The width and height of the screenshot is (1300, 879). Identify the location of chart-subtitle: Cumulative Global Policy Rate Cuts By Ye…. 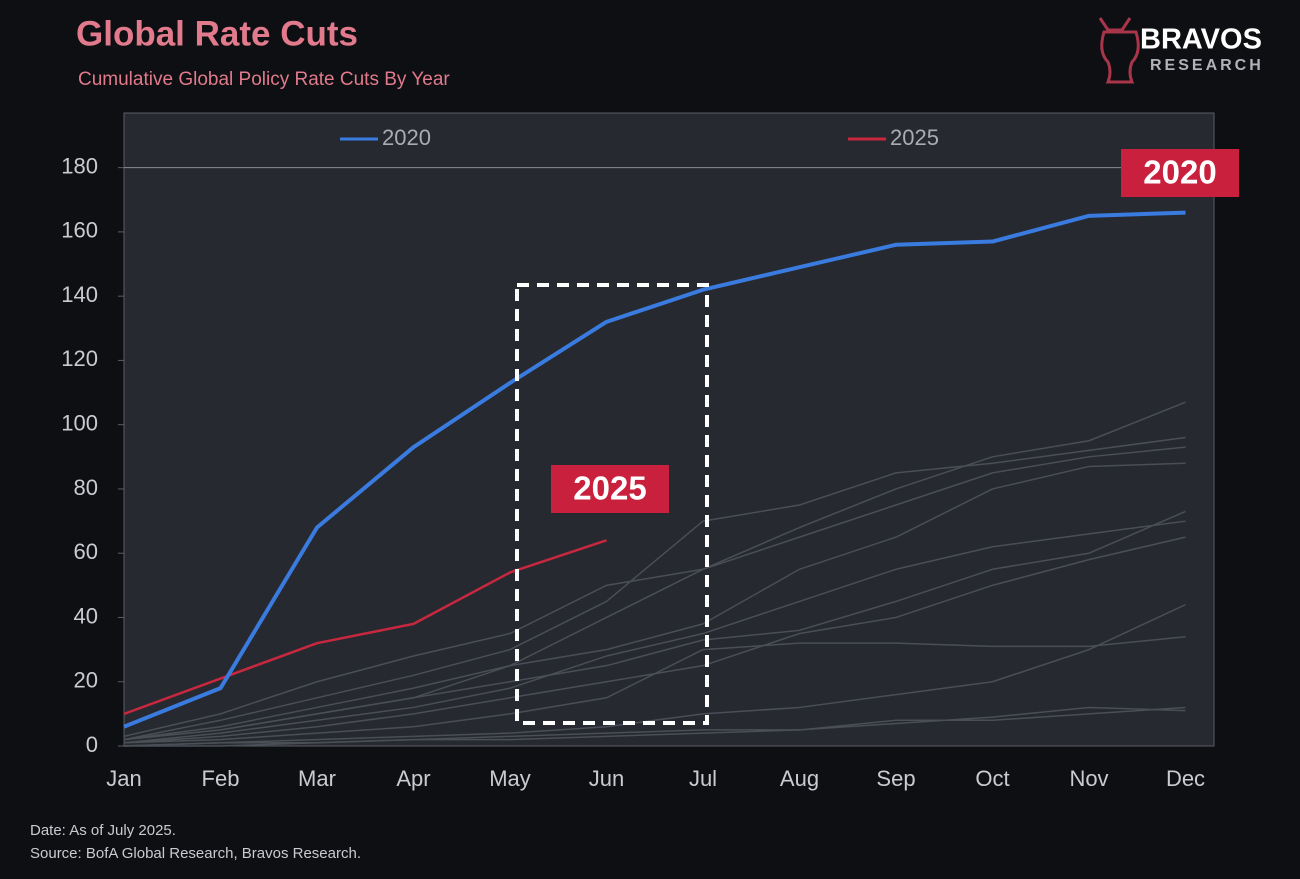
(264, 79).